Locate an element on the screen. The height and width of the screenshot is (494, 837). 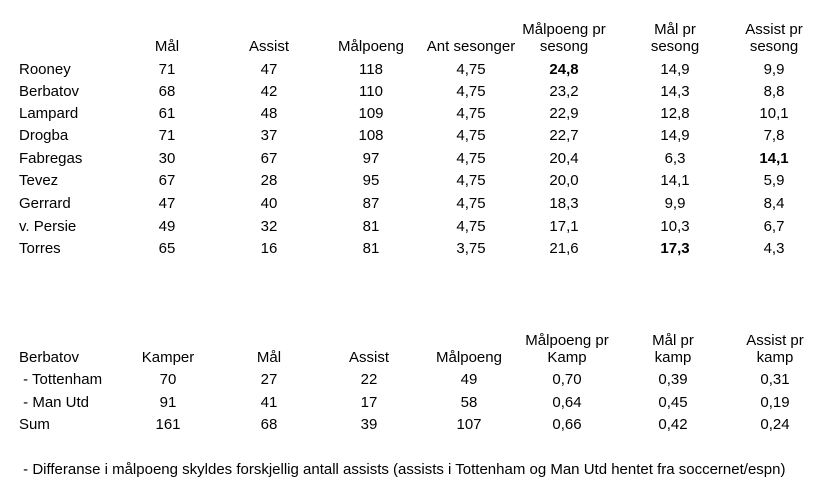
table1-cell: 22,9 is located at coordinates (564, 113).